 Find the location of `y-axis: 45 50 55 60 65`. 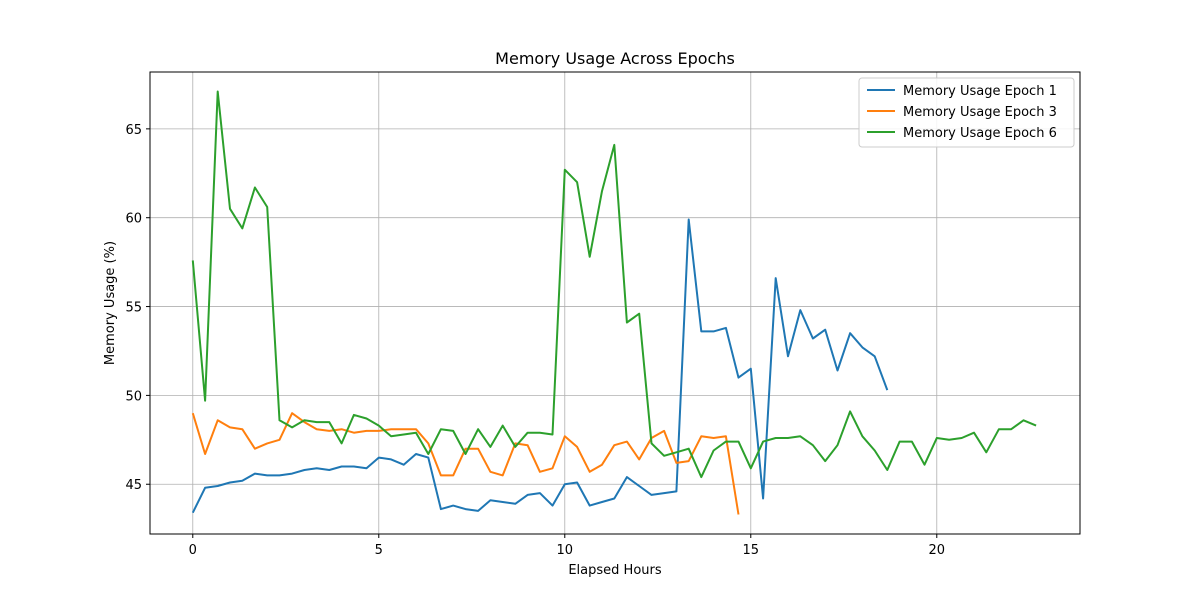

y-axis: 45 50 55 60 65 is located at coordinates (137, 308).